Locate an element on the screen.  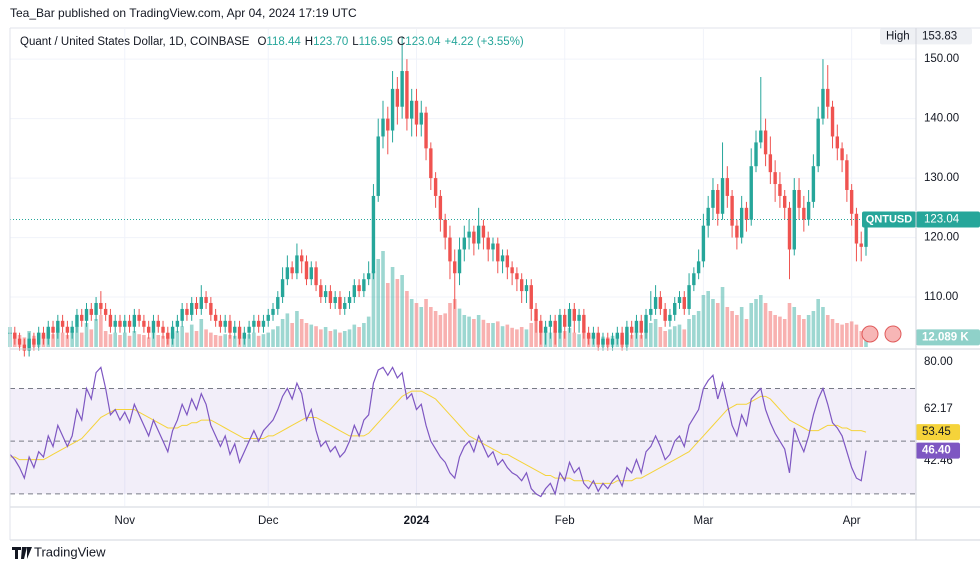
legend-value: 123.04 is located at coordinates (423, 42).